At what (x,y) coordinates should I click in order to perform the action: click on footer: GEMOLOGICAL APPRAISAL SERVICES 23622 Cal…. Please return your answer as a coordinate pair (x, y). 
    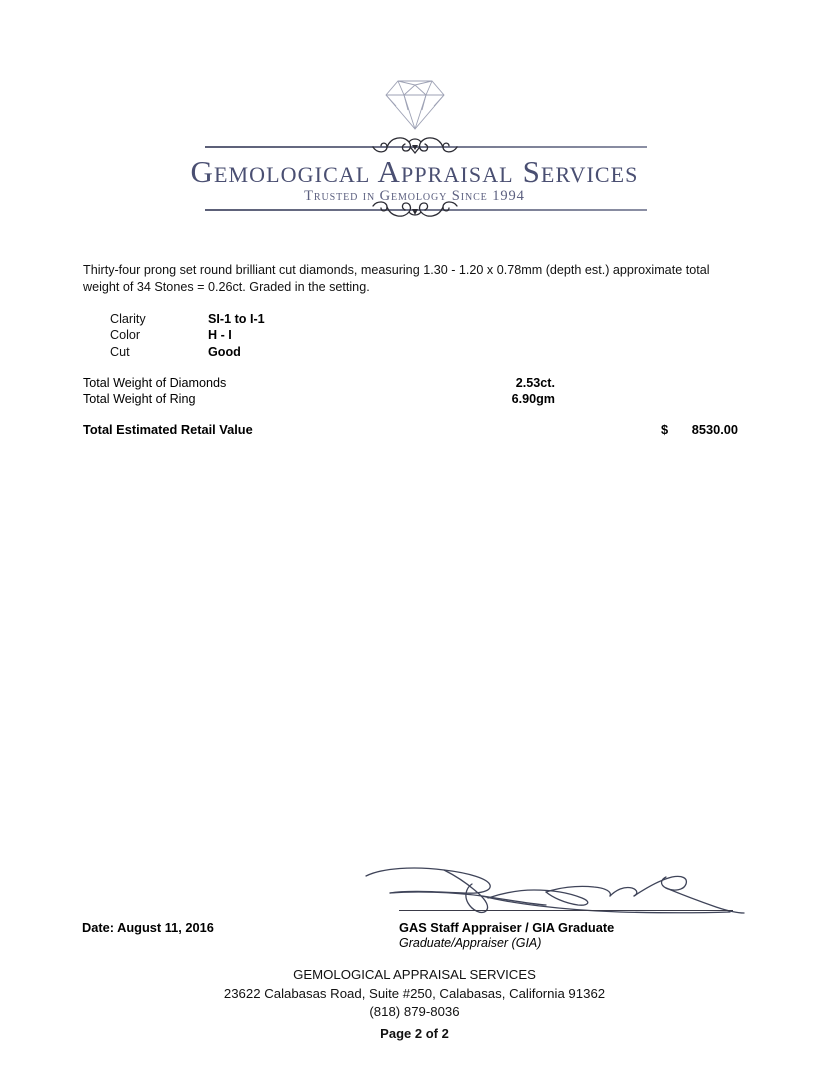
    Looking at the image, I should click on (414, 1004).